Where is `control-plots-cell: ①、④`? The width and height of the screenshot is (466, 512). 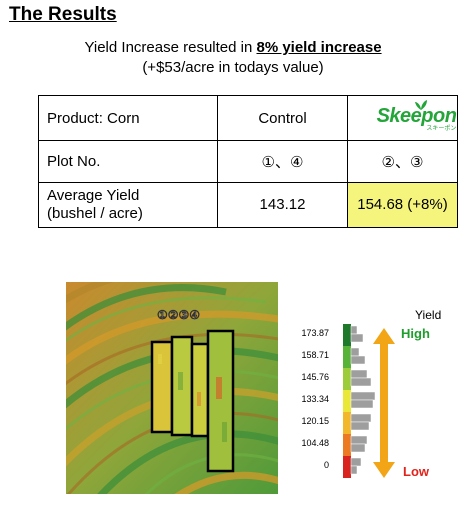 control-plots-cell: ①、④ is located at coordinates (282, 161).